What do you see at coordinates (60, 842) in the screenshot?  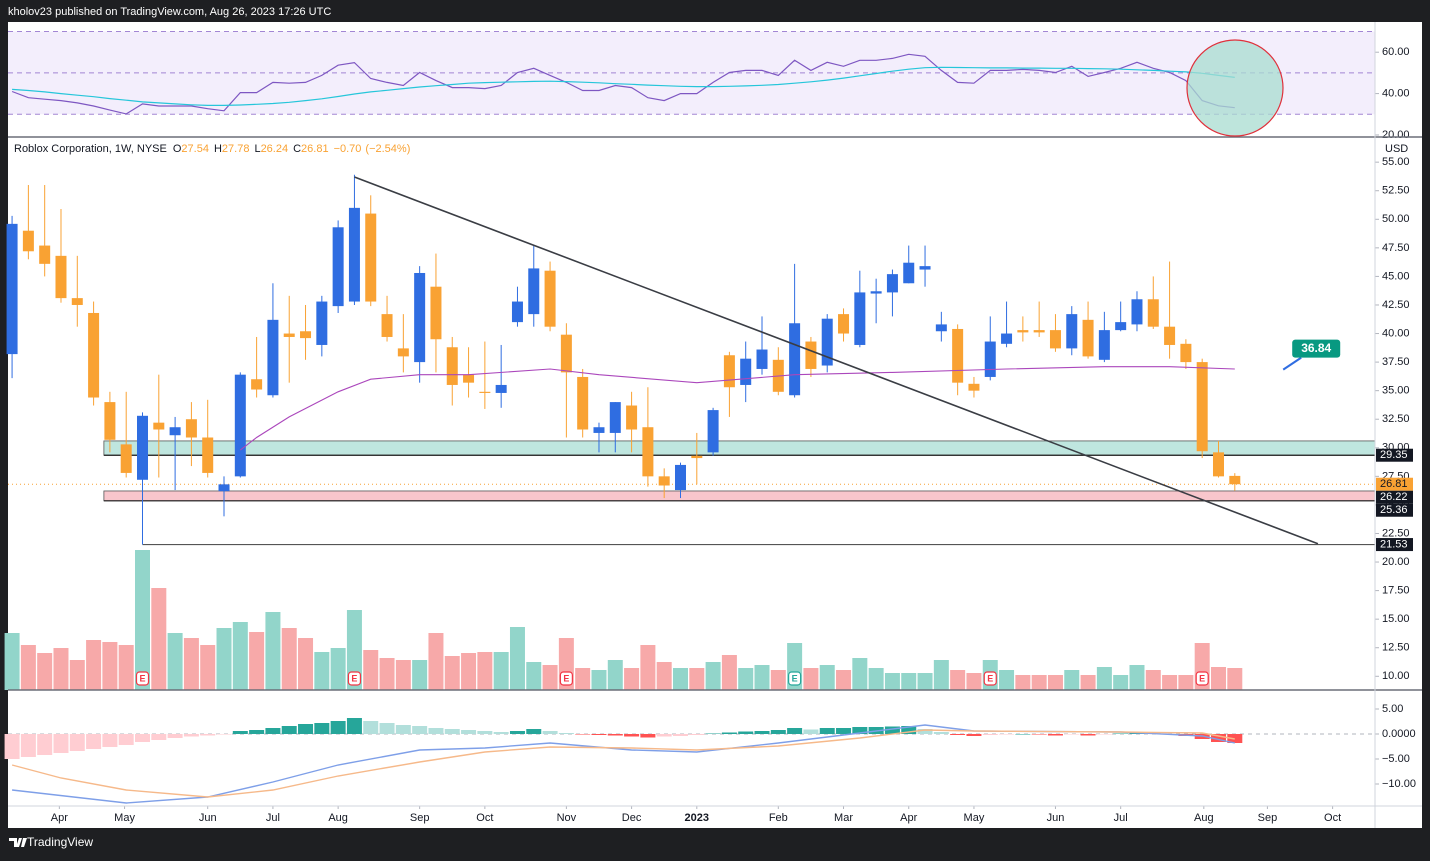 I see `brand-name: TradingView` at bounding box center [60, 842].